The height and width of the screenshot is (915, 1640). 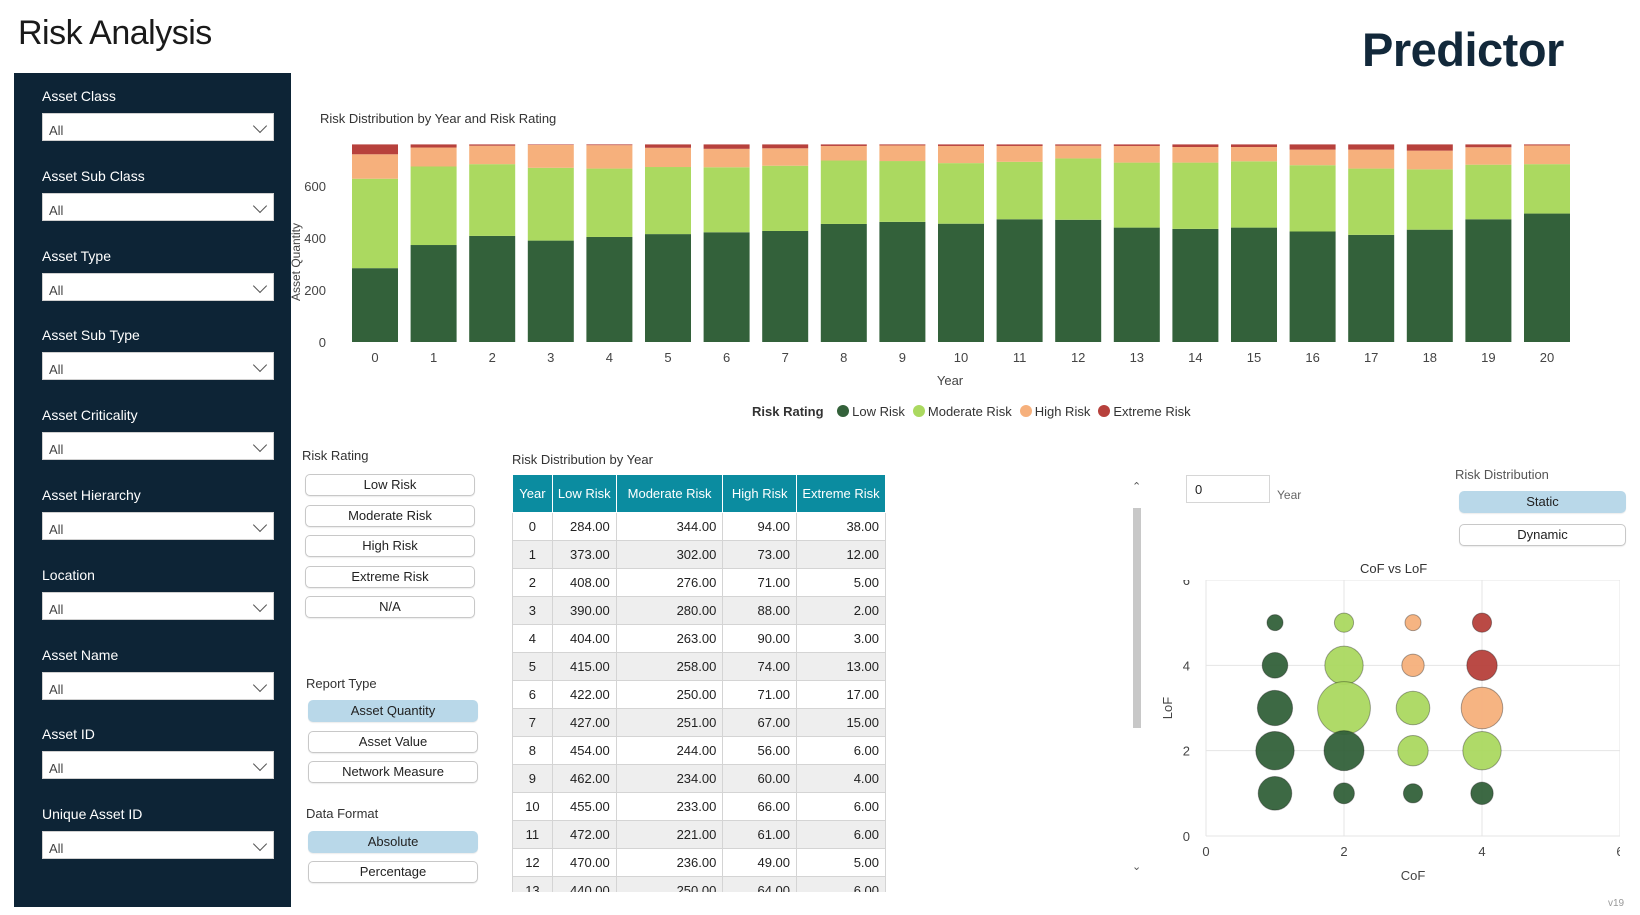 What do you see at coordinates (393, 872) in the screenshot?
I see `option-percentage-button: Percentage` at bounding box center [393, 872].